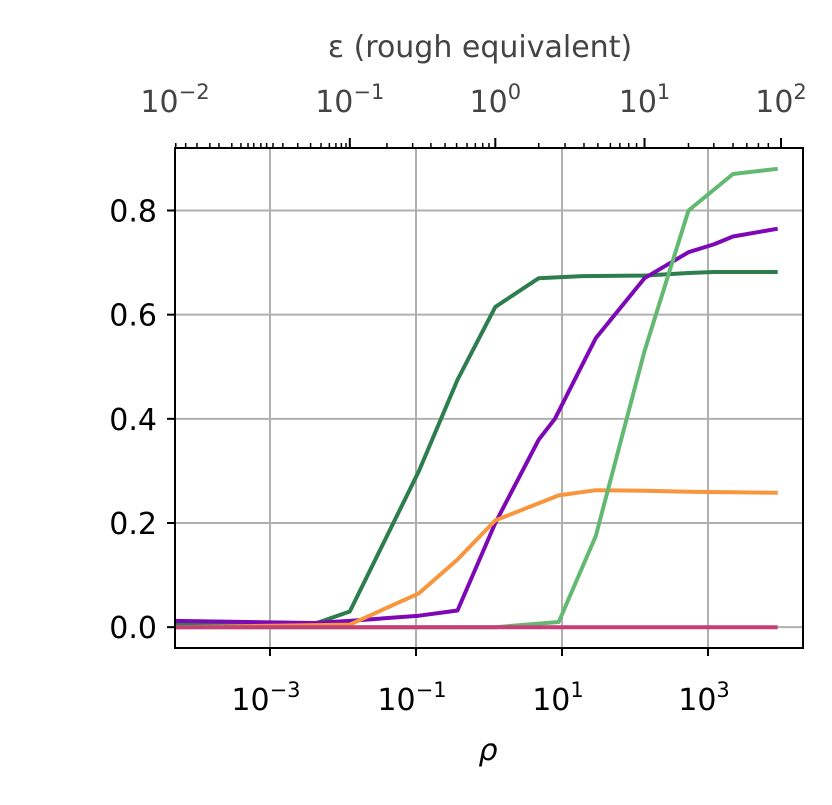 The image size is (832, 805). I want to click on top-tick-label: 10⁻², so click(174, 100).